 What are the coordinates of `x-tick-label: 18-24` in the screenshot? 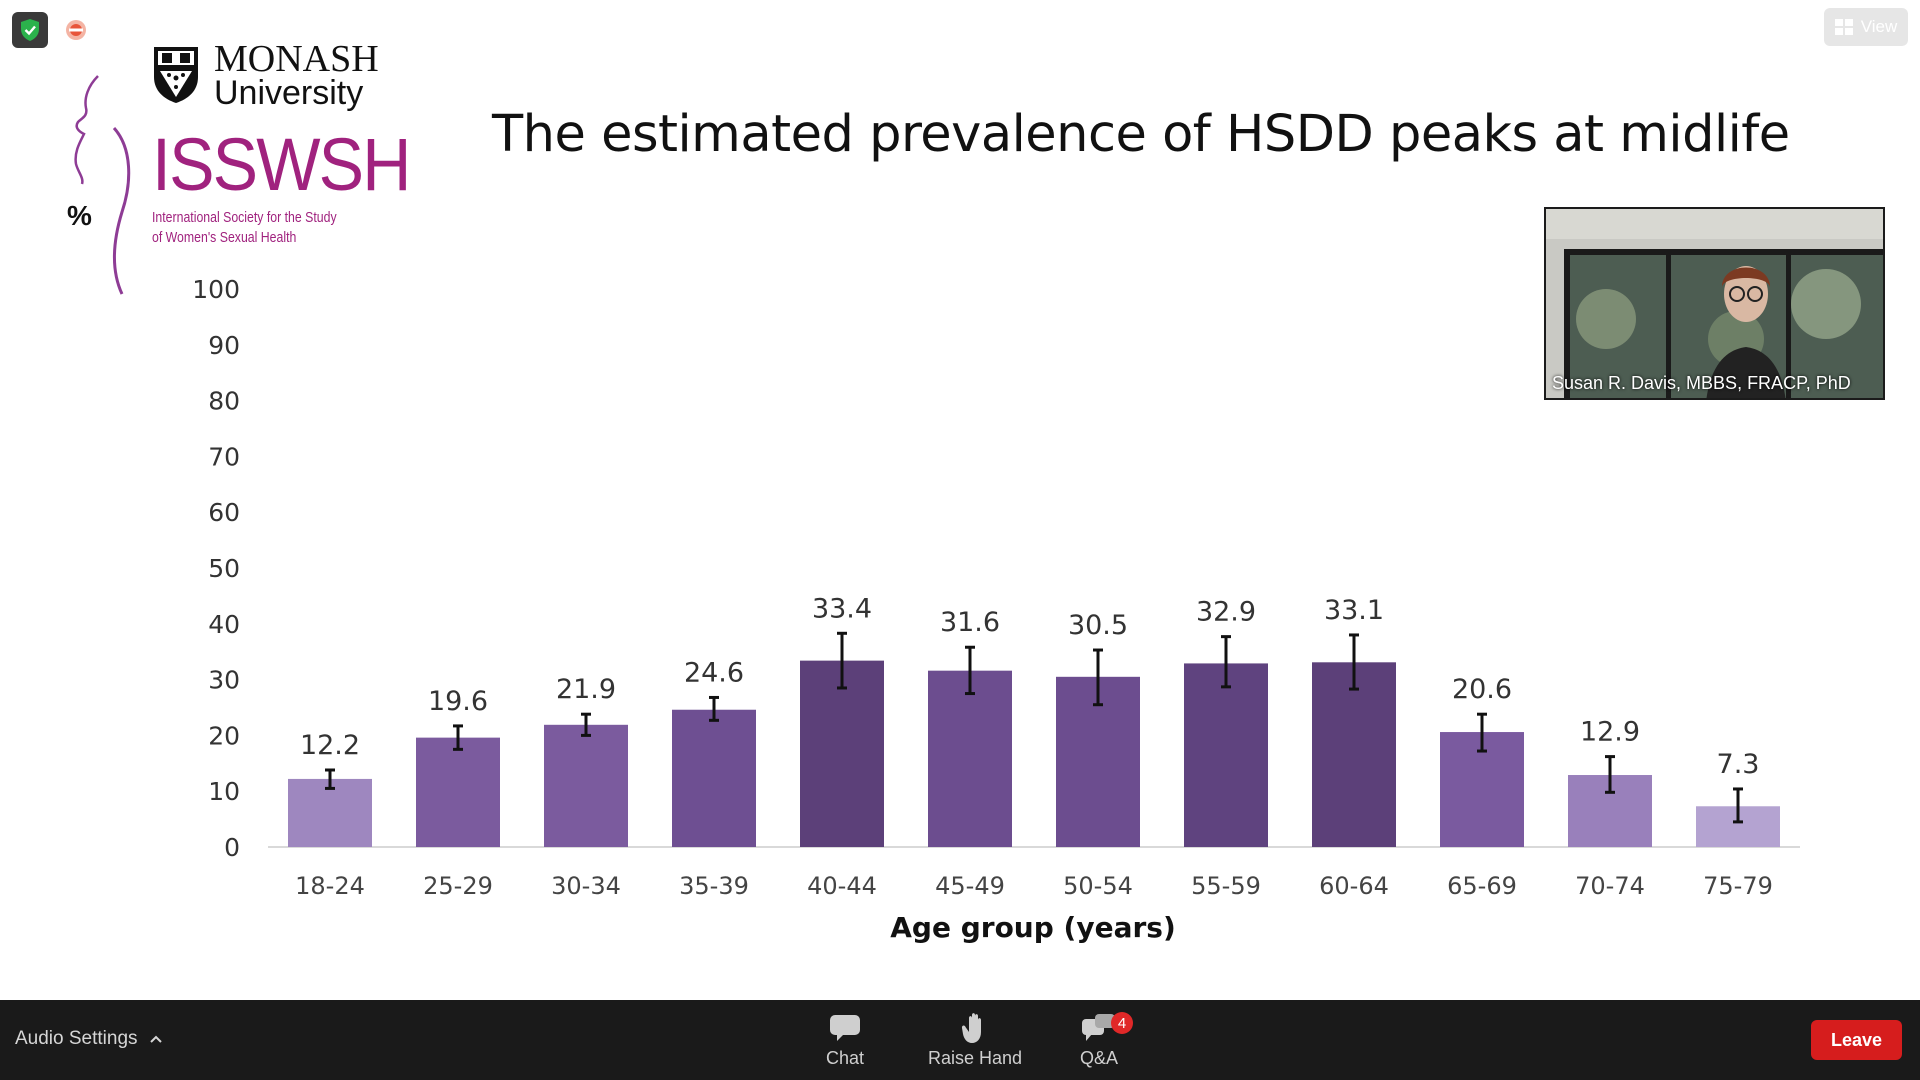 It's located at (330, 886).